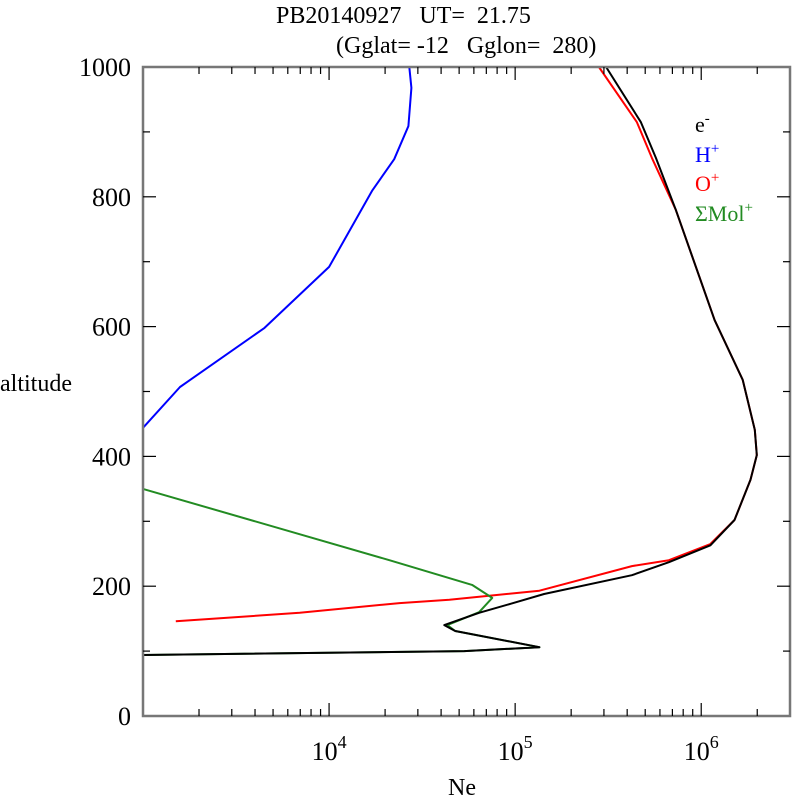  Describe the element at coordinates (515, 749) in the screenshot. I see `x-tick-label: 10⁵` at that location.